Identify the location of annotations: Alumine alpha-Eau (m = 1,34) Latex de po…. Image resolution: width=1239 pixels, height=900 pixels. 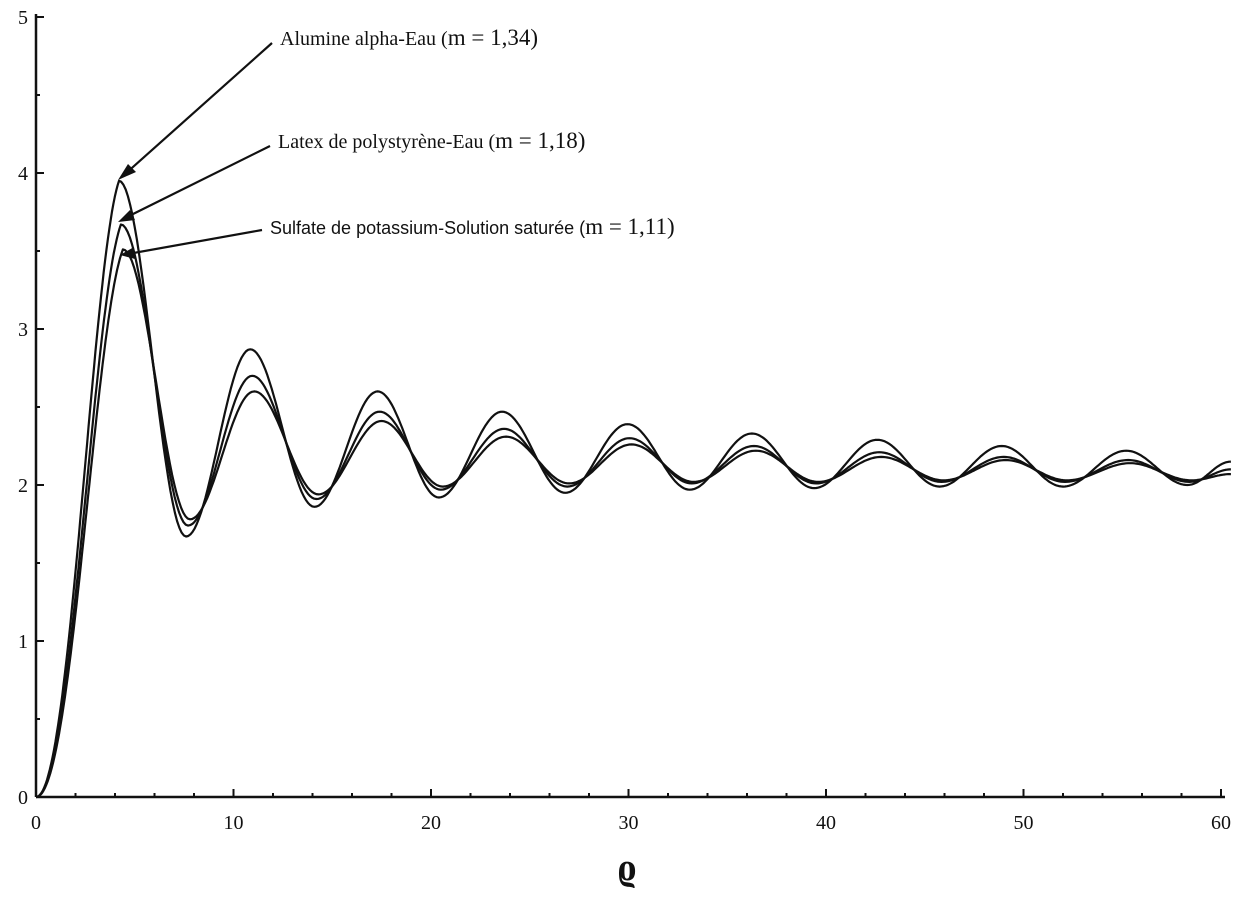
(396, 142).